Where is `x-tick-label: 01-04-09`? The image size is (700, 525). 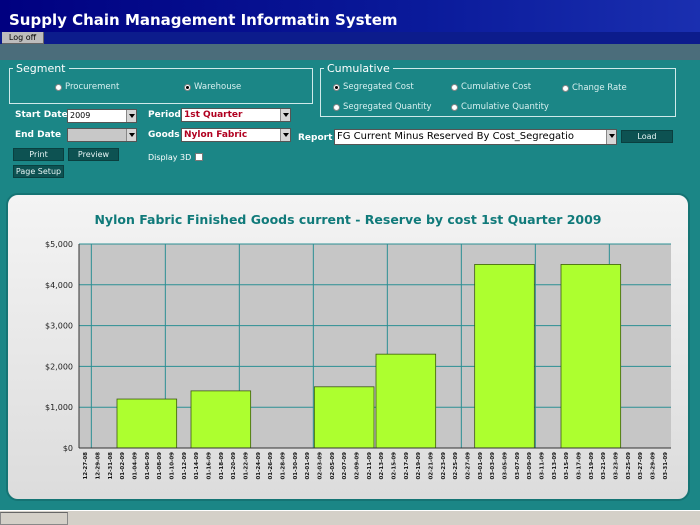 x-tick-label: 01-04-09 is located at coordinates (136, 466).